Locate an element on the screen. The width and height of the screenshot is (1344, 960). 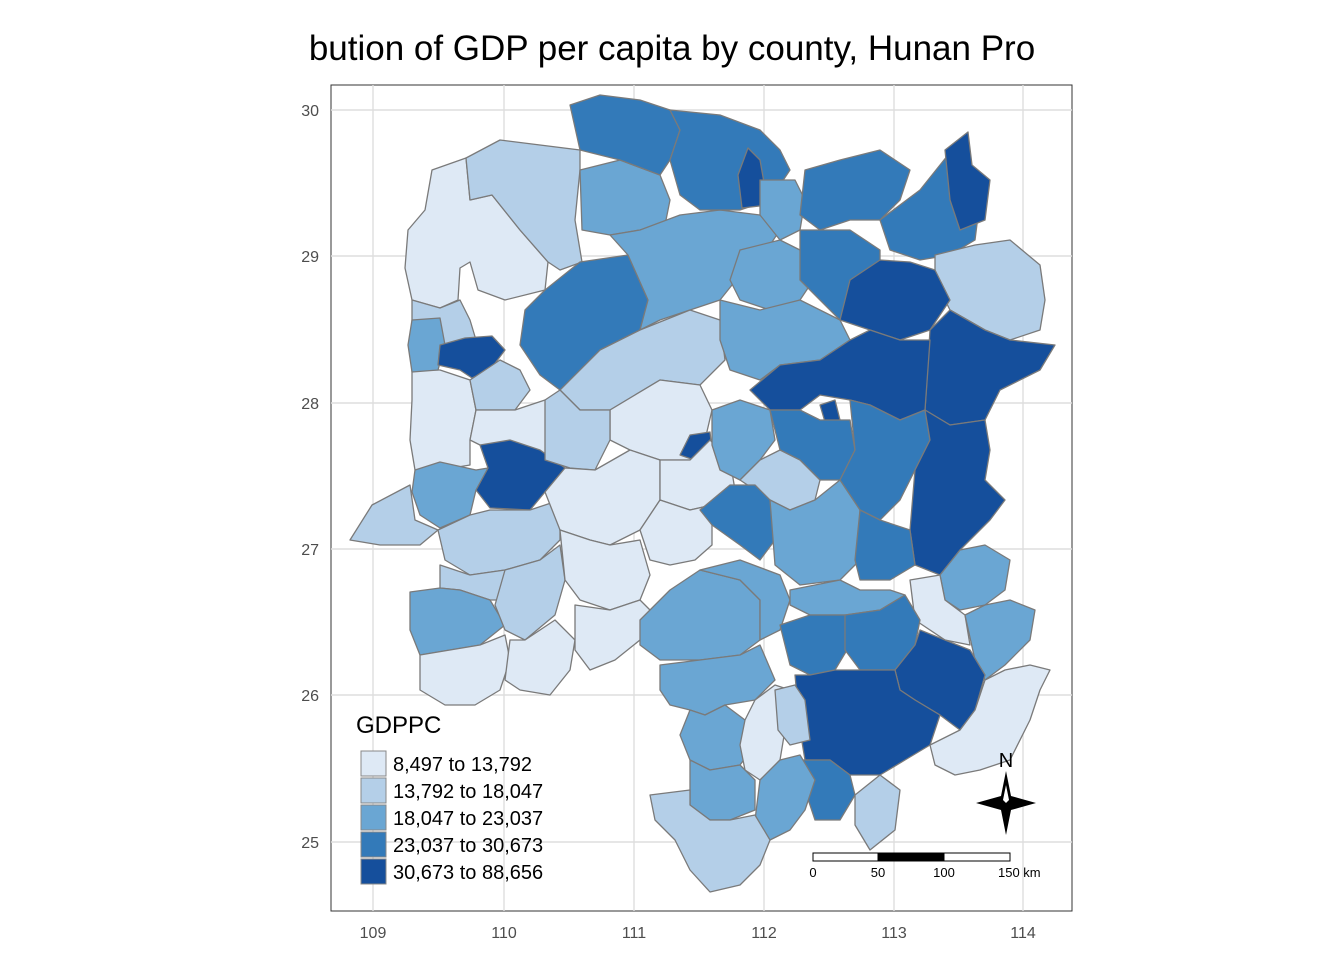
north-arrow: N is located at coordinates (1006, 792).